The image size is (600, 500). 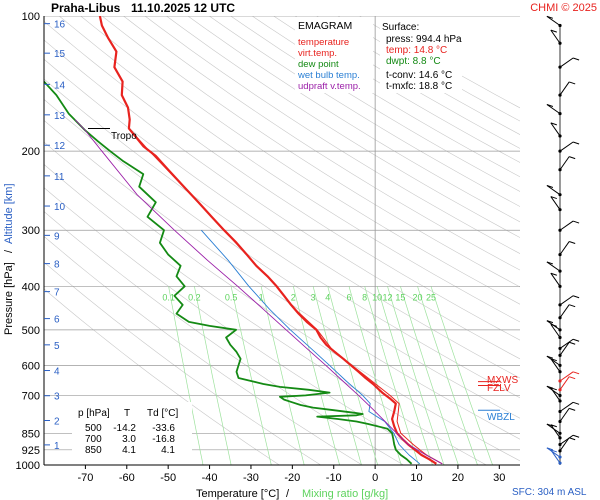 What do you see at coordinates (327, 297) in the screenshot?
I see `mixing-ratio-label: 4` at bounding box center [327, 297].